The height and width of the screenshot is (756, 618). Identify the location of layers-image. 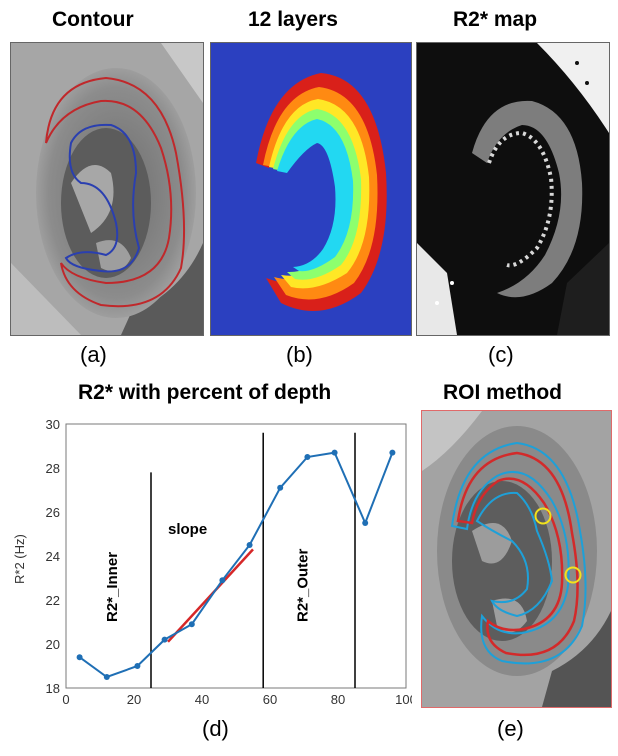
(311, 189).